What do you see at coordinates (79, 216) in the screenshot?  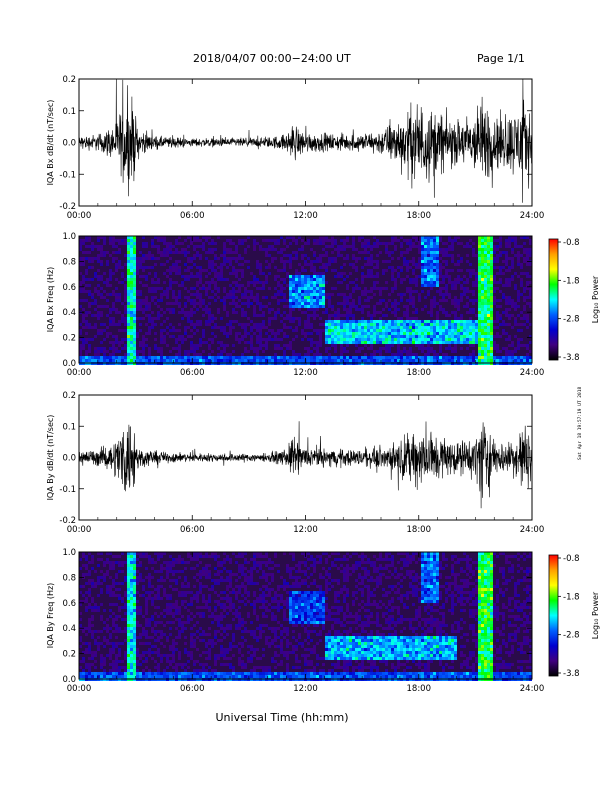 I see `x-tick-label: 00:00` at bounding box center [79, 216].